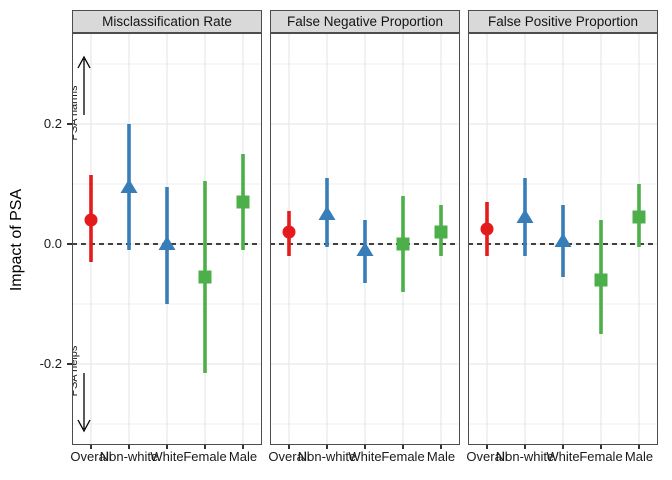 This screenshot has height=480, width=672. I want to click on y-tick-label: 0.0, so click(52, 244).